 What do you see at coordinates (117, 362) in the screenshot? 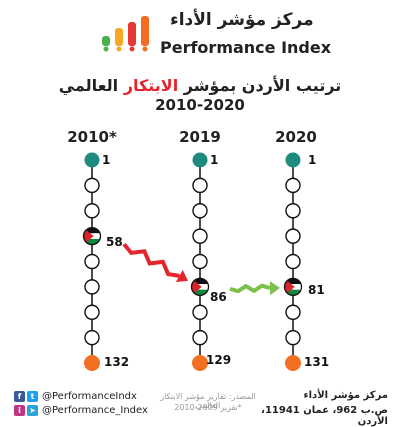
I see `bottom-rank-2010: 132` at bounding box center [117, 362].